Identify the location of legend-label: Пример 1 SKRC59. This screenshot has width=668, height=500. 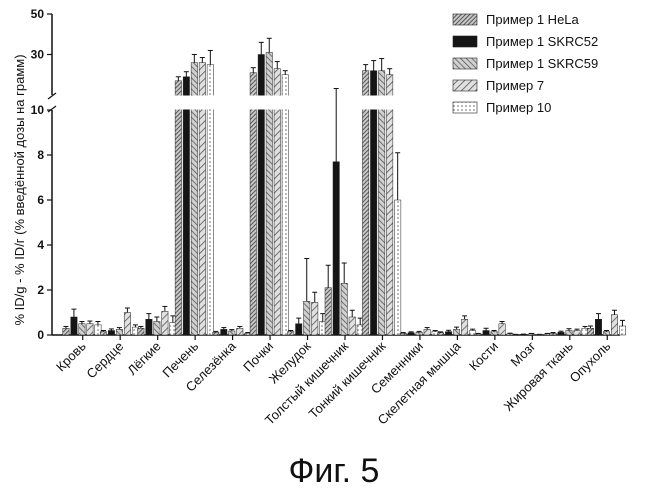
(542, 63).